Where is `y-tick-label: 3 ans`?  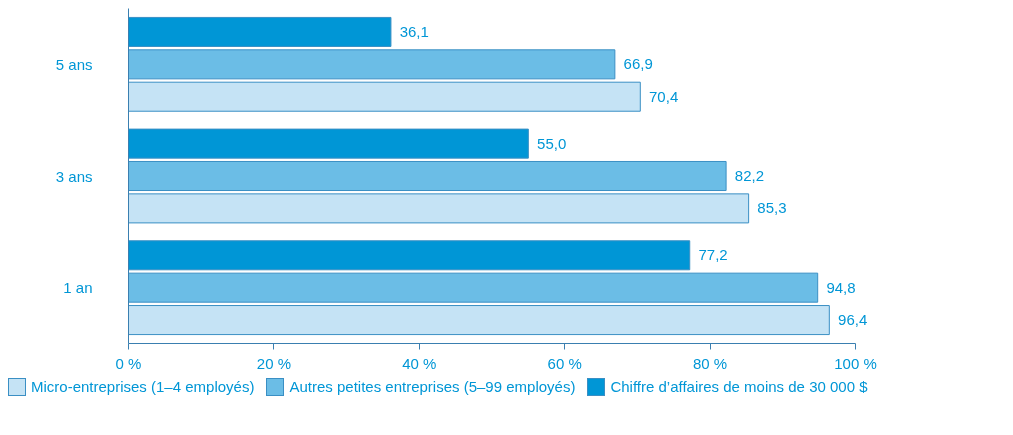
y-tick-label: 3 ans is located at coordinates (74, 176).